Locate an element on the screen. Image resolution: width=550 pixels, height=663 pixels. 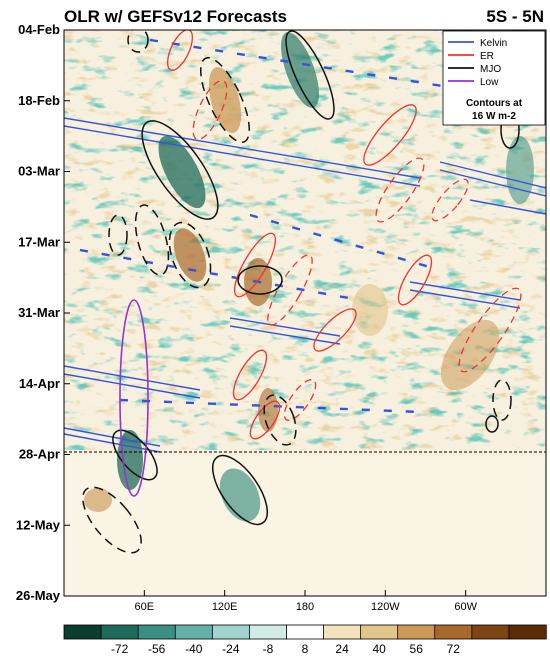
colorbar-tick-label: 40 is located at coordinates (379, 649).